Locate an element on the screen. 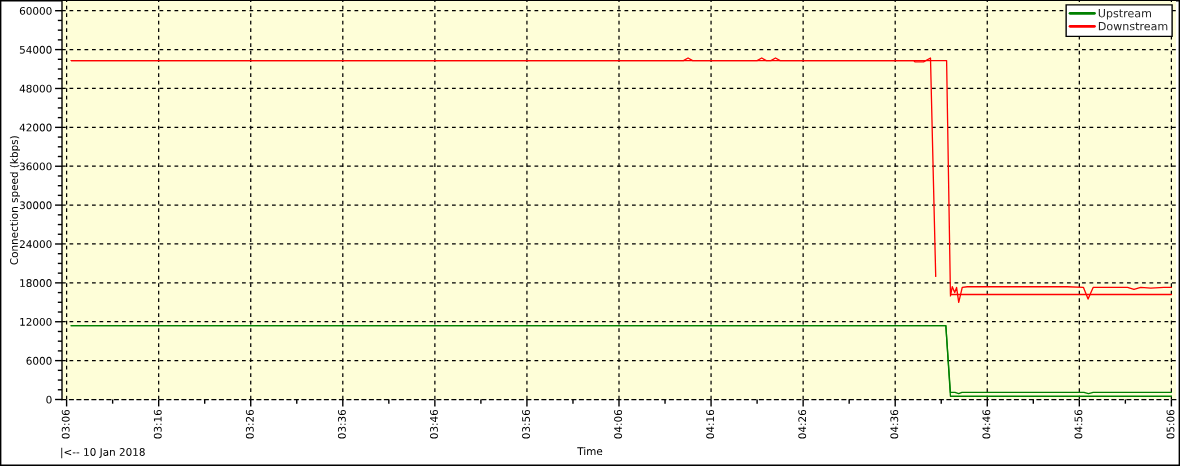  y-tick-label: 12000 is located at coordinates (36, 321).